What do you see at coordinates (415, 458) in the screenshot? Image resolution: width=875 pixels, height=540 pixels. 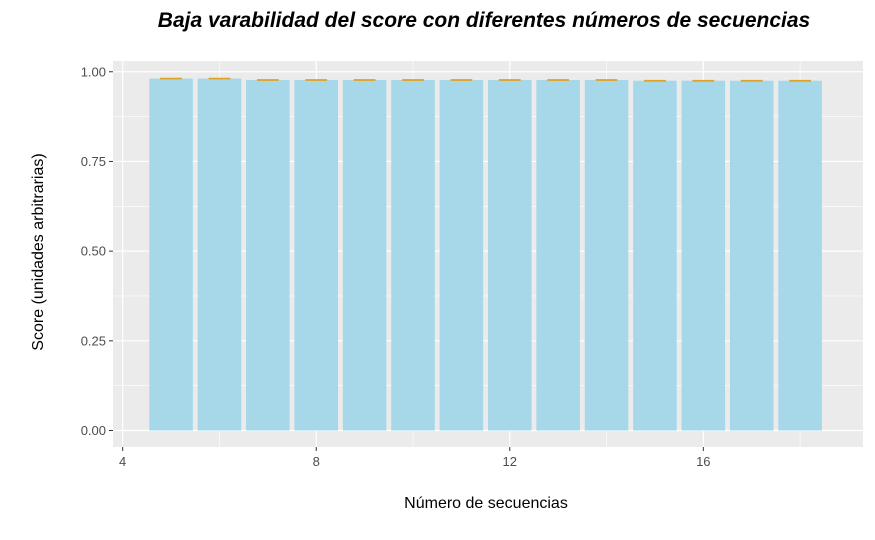 I see `x-axis: 4 8 12 16` at bounding box center [415, 458].